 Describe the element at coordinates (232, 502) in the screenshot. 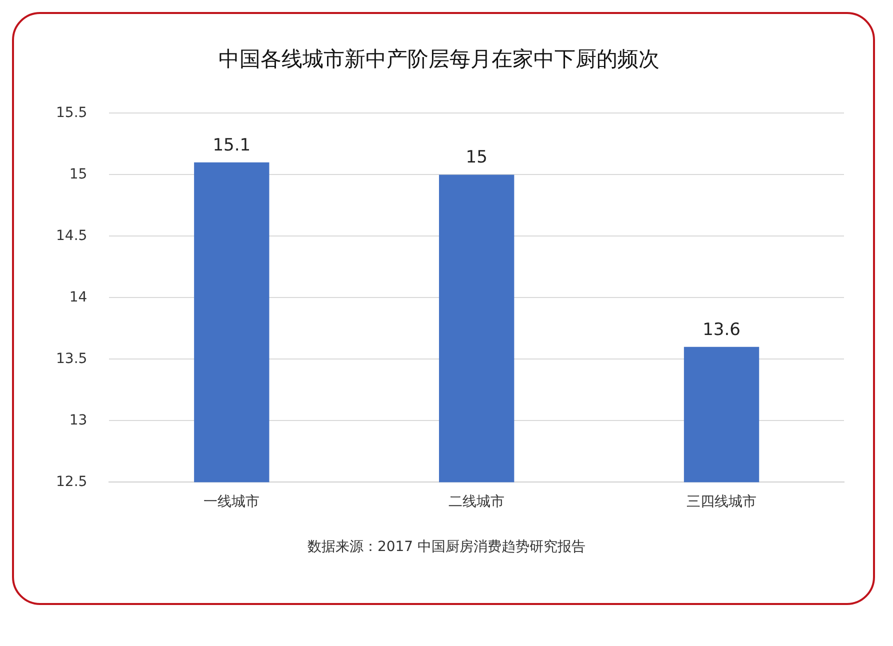

I see `x-tick-label: 一线城市` at that location.